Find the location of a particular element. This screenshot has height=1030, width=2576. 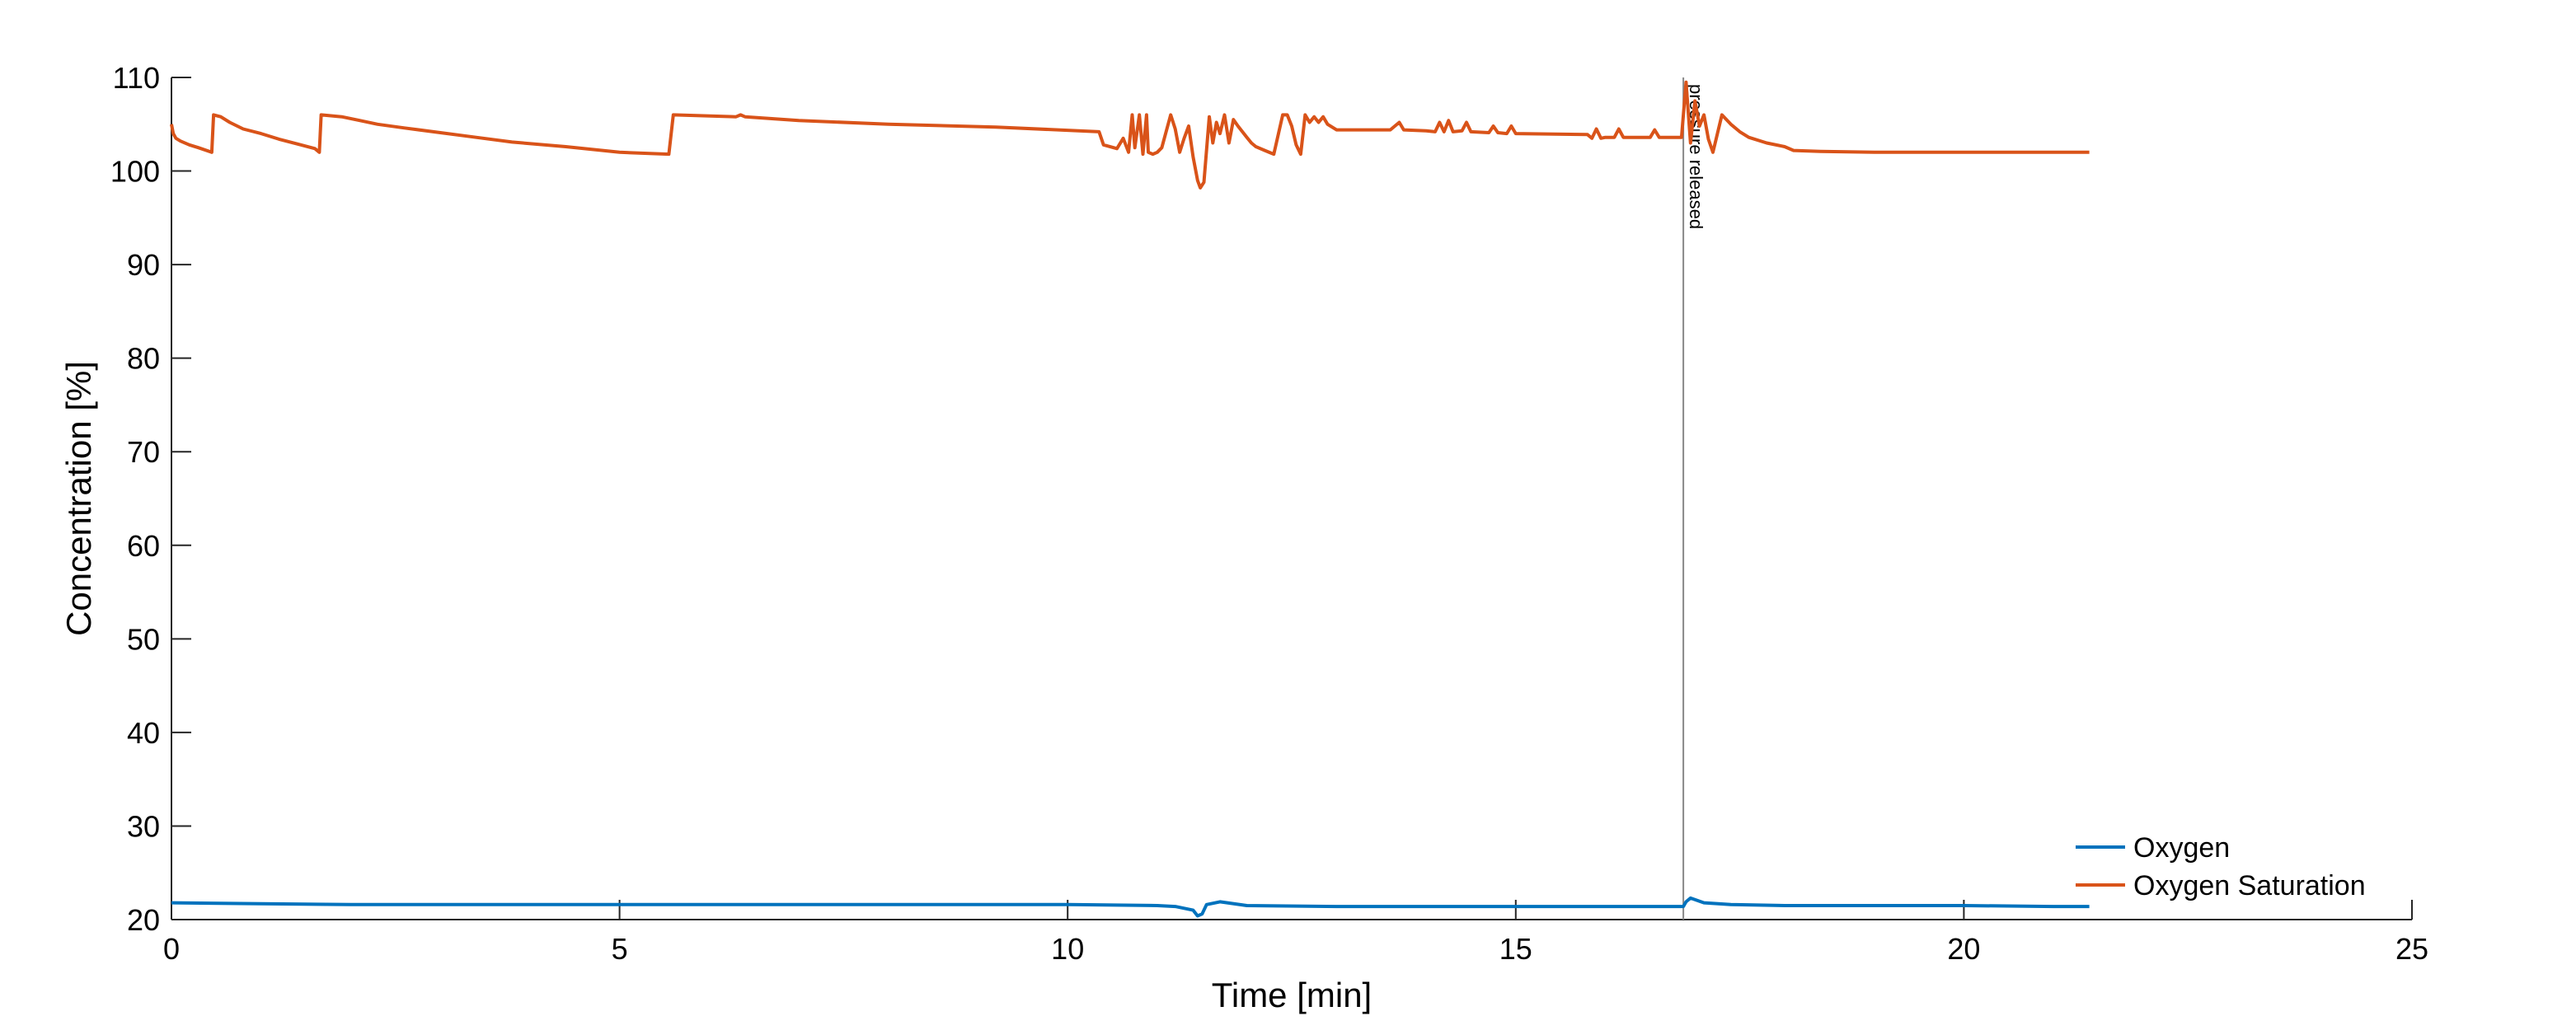

x-tick-label: 20 is located at coordinates (1964, 949).